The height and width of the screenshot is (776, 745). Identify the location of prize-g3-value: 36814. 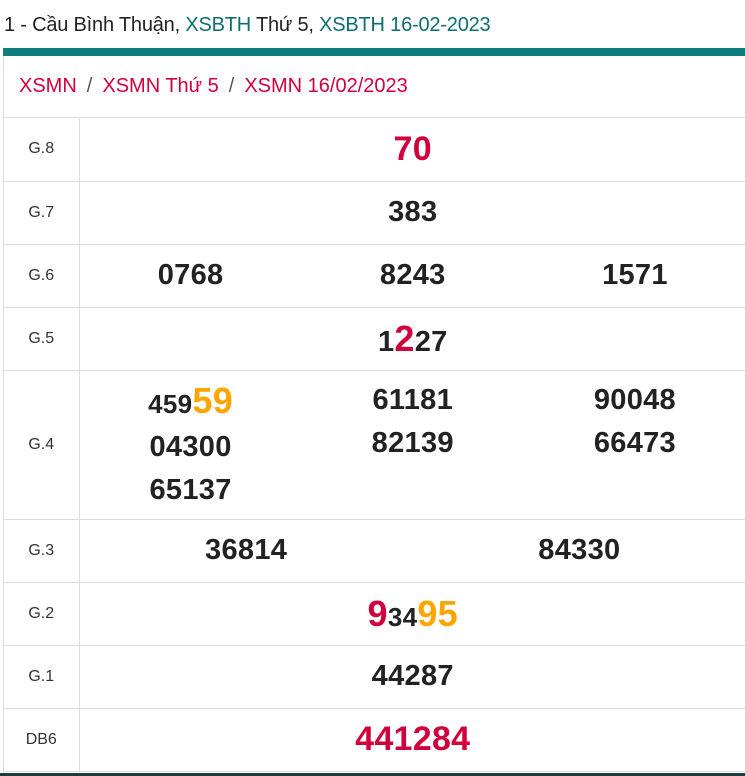
(246, 550).